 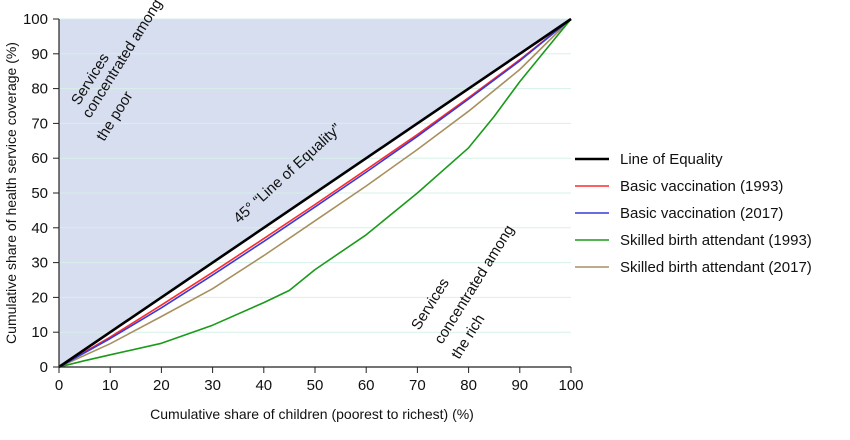 I want to click on x-tick-label-70: 70, so click(x=417, y=385).